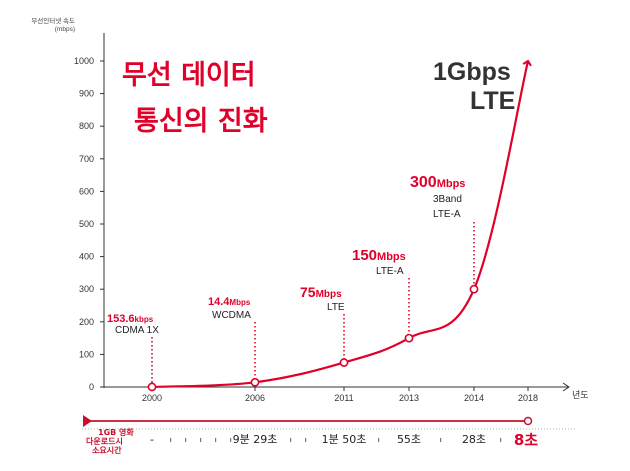  I want to click on x-tick-label: 2013, so click(409, 398).